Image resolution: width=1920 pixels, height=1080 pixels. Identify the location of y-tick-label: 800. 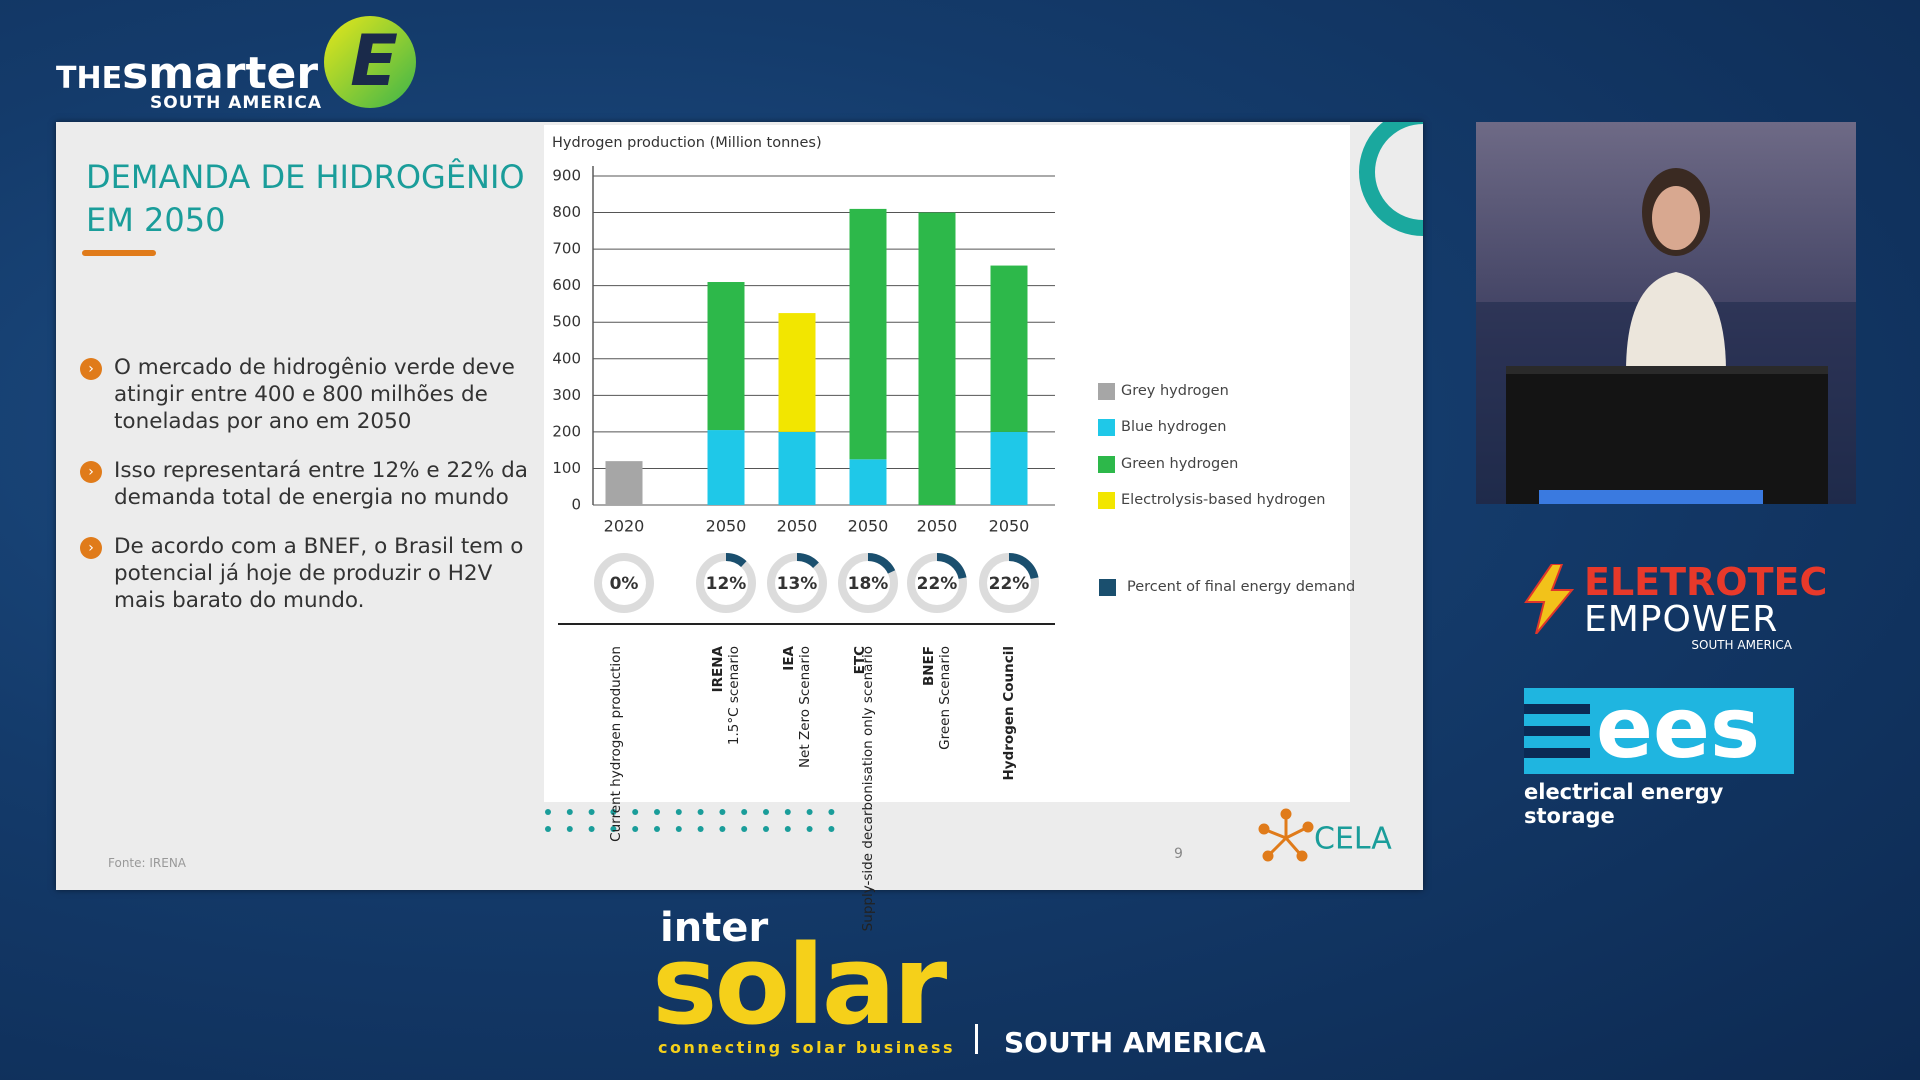
(566, 212).